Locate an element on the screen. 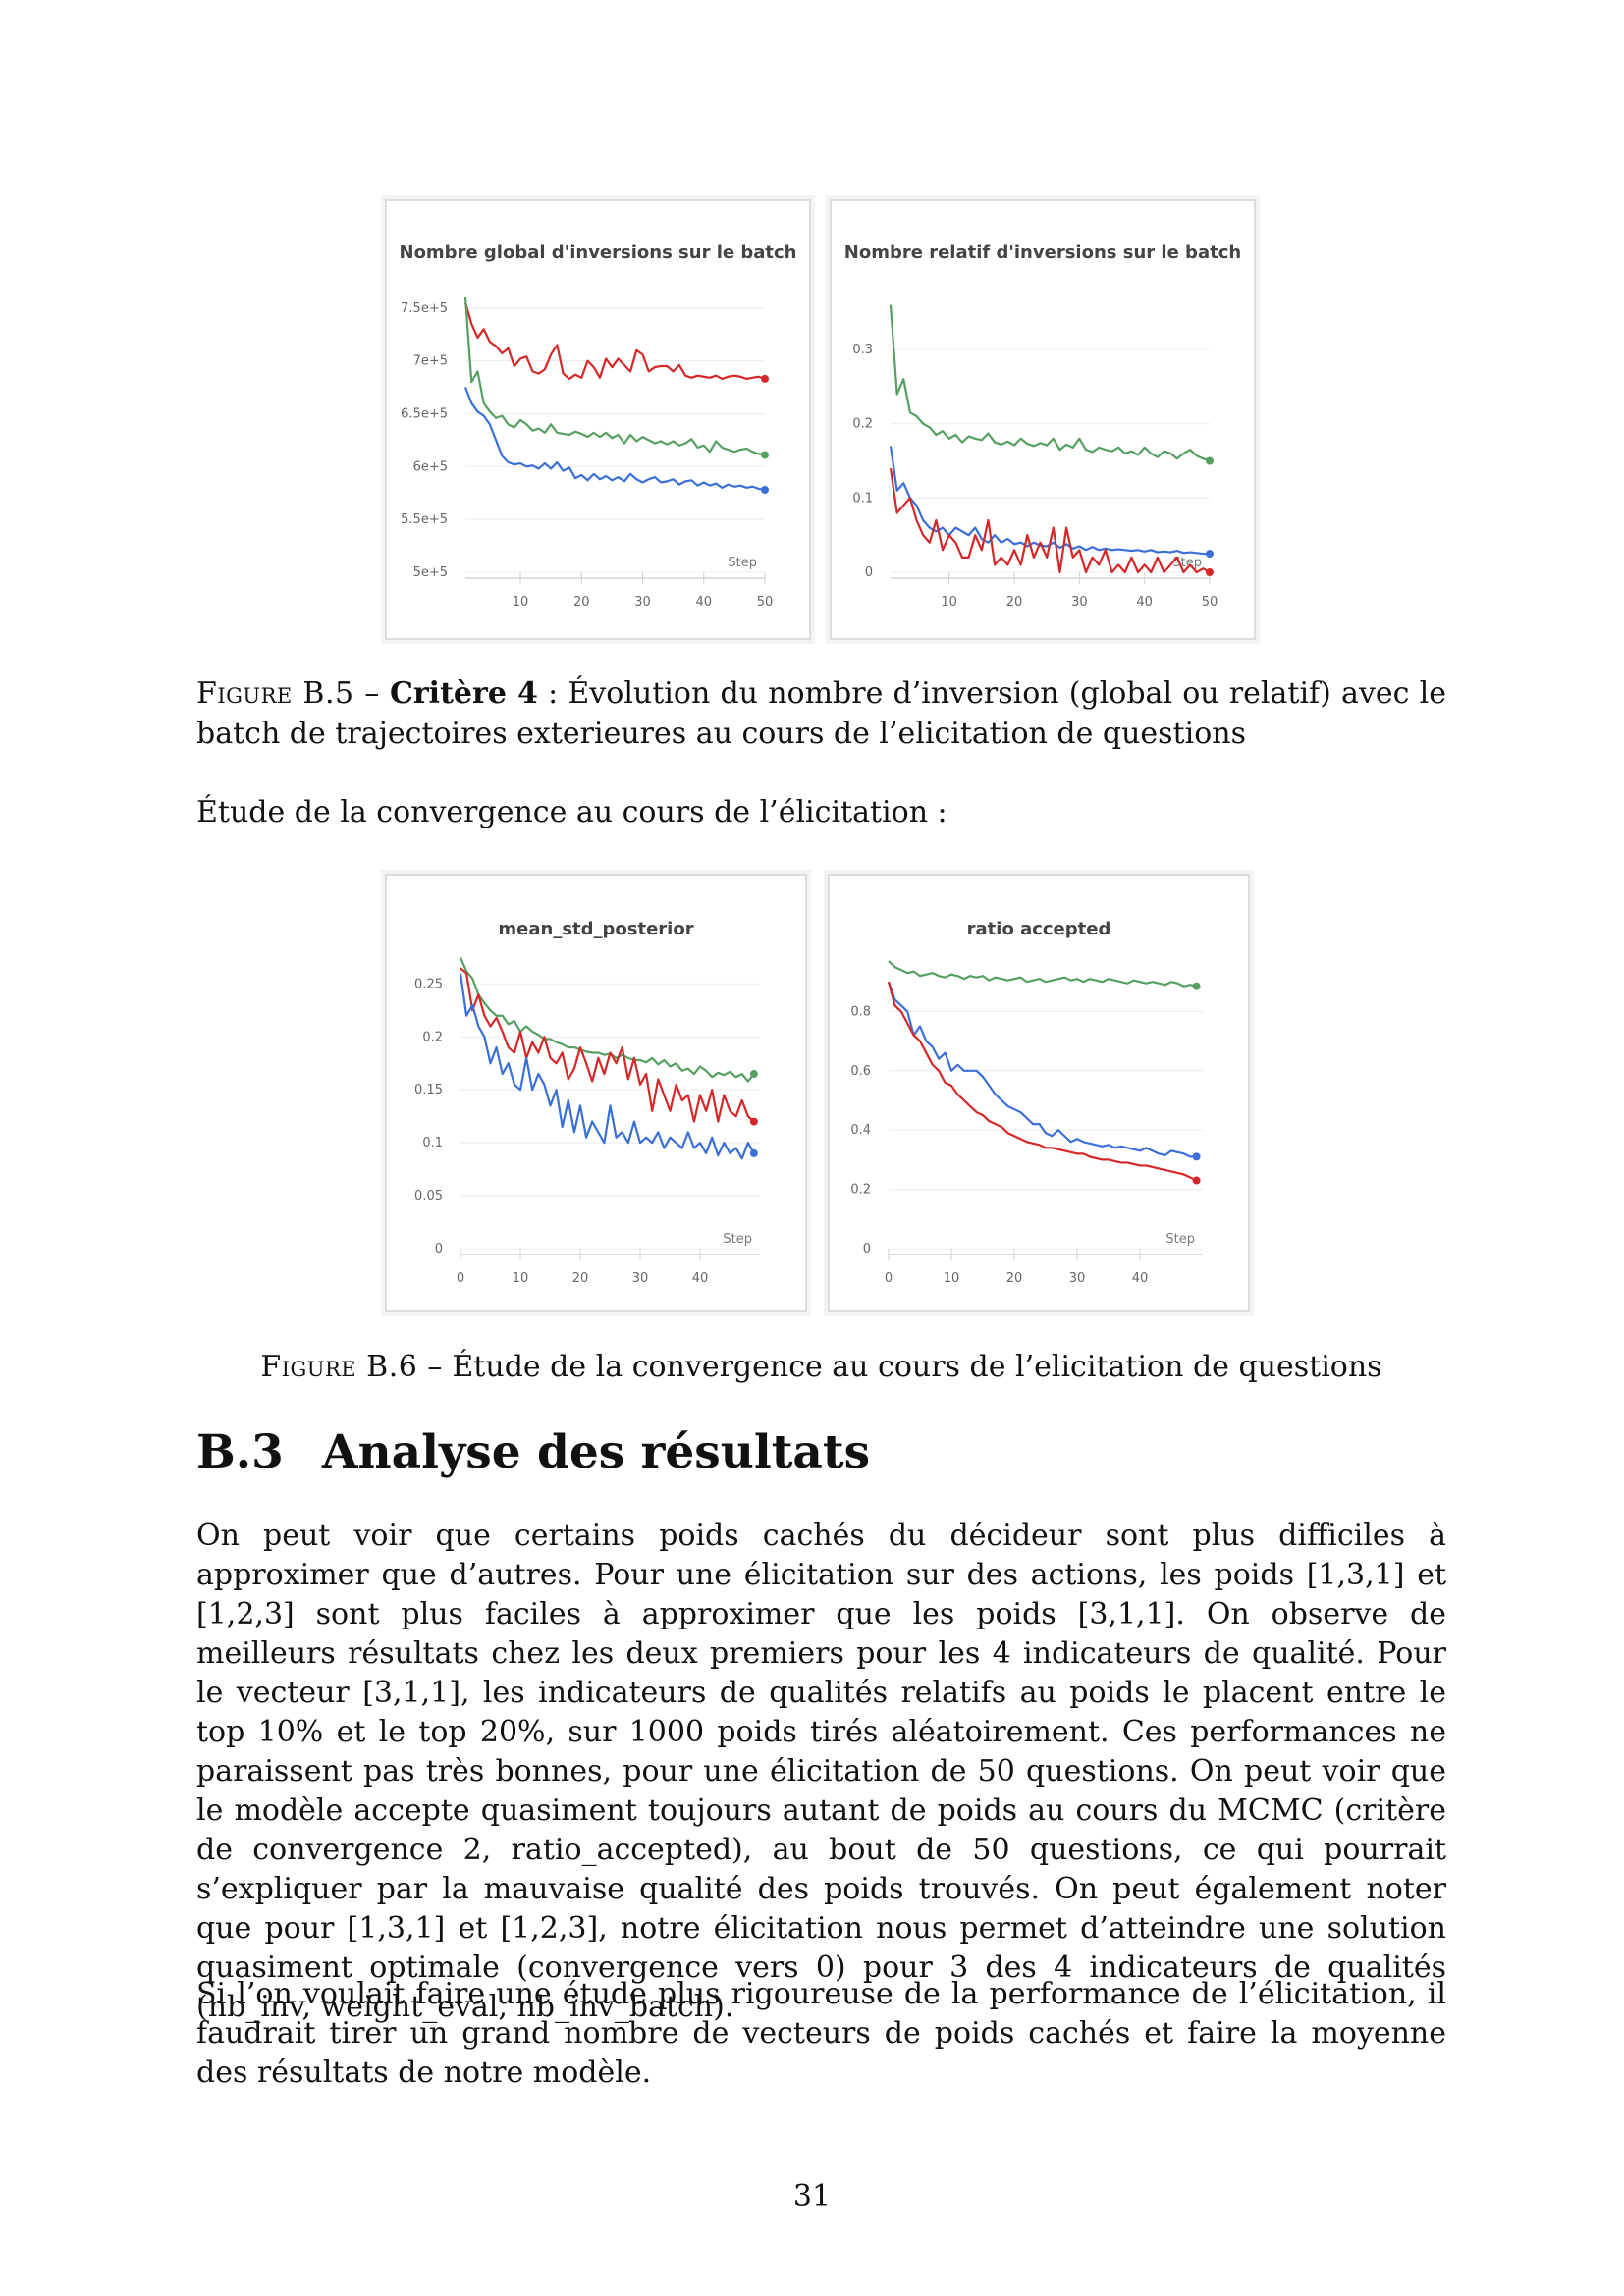 The height and width of the screenshot is (2296, 1624). y-tick-label: 5e+5 is located at coordinates (430, 572).